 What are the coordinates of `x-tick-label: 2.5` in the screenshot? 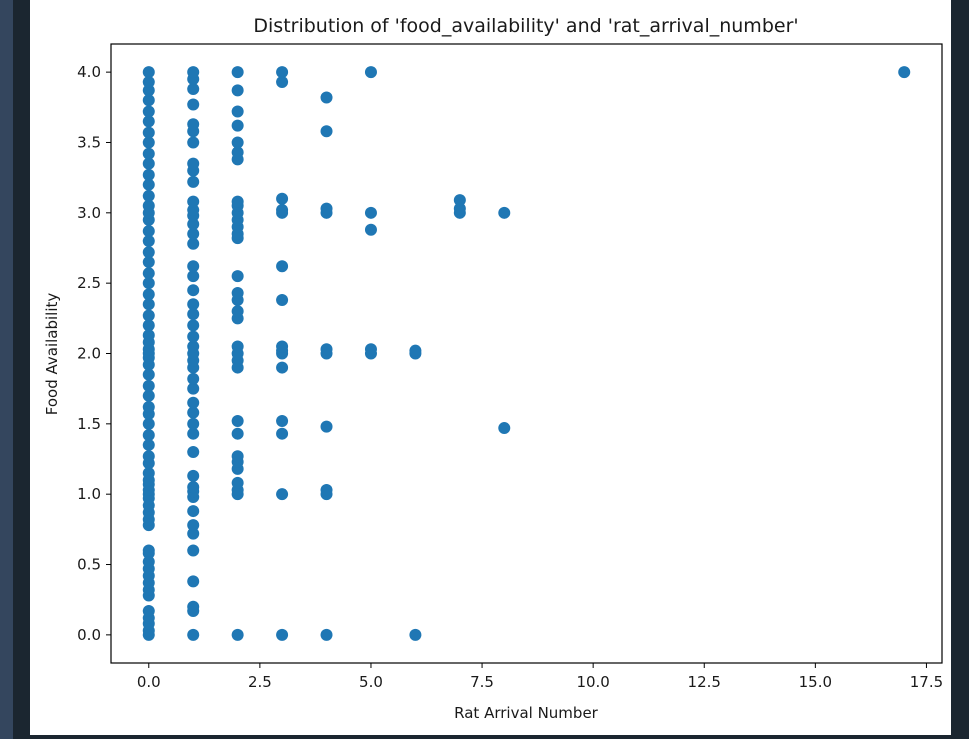 It's located at (260, 682).